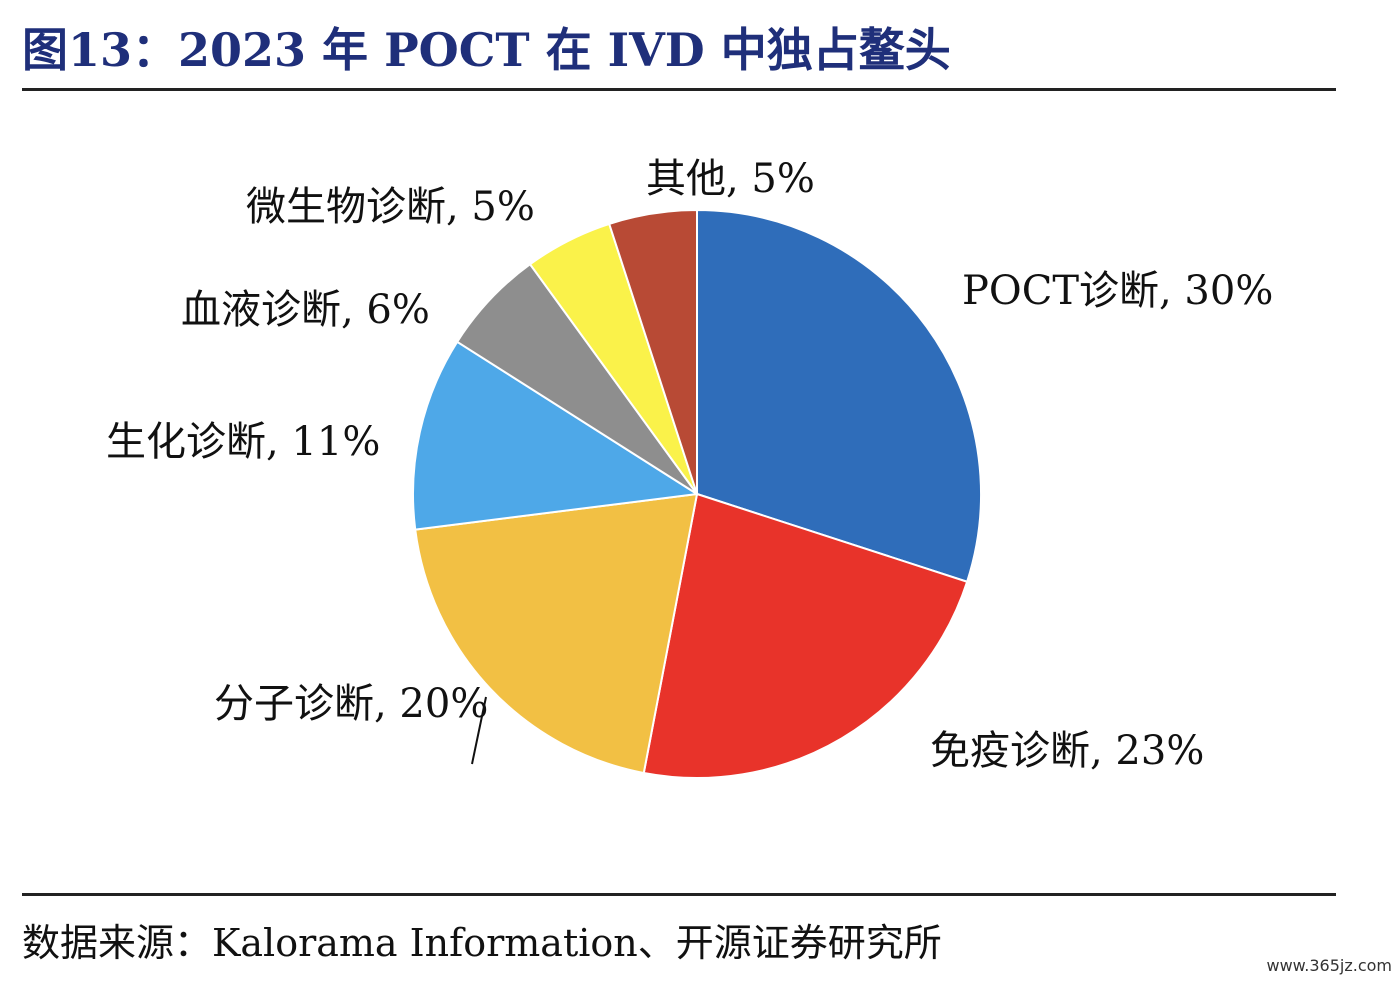 The image size is (1400, 981). Describe the element at coordinates (351, 704) in the screenshot. I see `slice-label-3: 分子诊断, 20%` at that location.